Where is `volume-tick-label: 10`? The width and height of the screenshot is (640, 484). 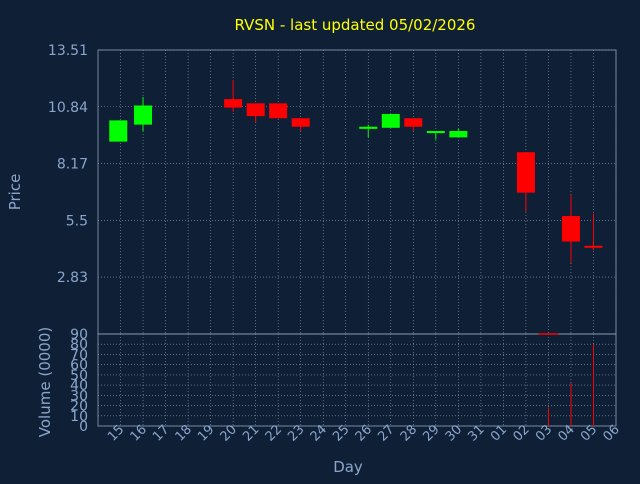 volume-tick-label: 10 is located at coordinates (79, 417).